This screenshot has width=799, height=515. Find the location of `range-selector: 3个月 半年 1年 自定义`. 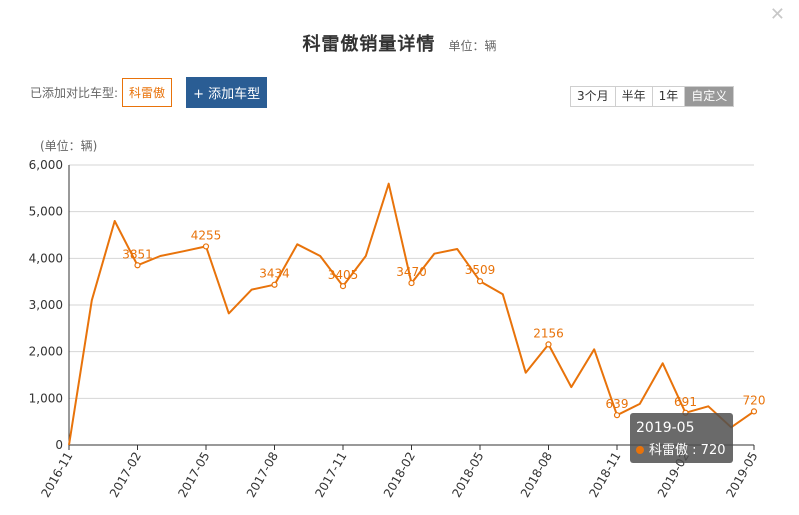

range-selector: 3个月 半年 1年 自定义 is located at coordinates (652, 96).